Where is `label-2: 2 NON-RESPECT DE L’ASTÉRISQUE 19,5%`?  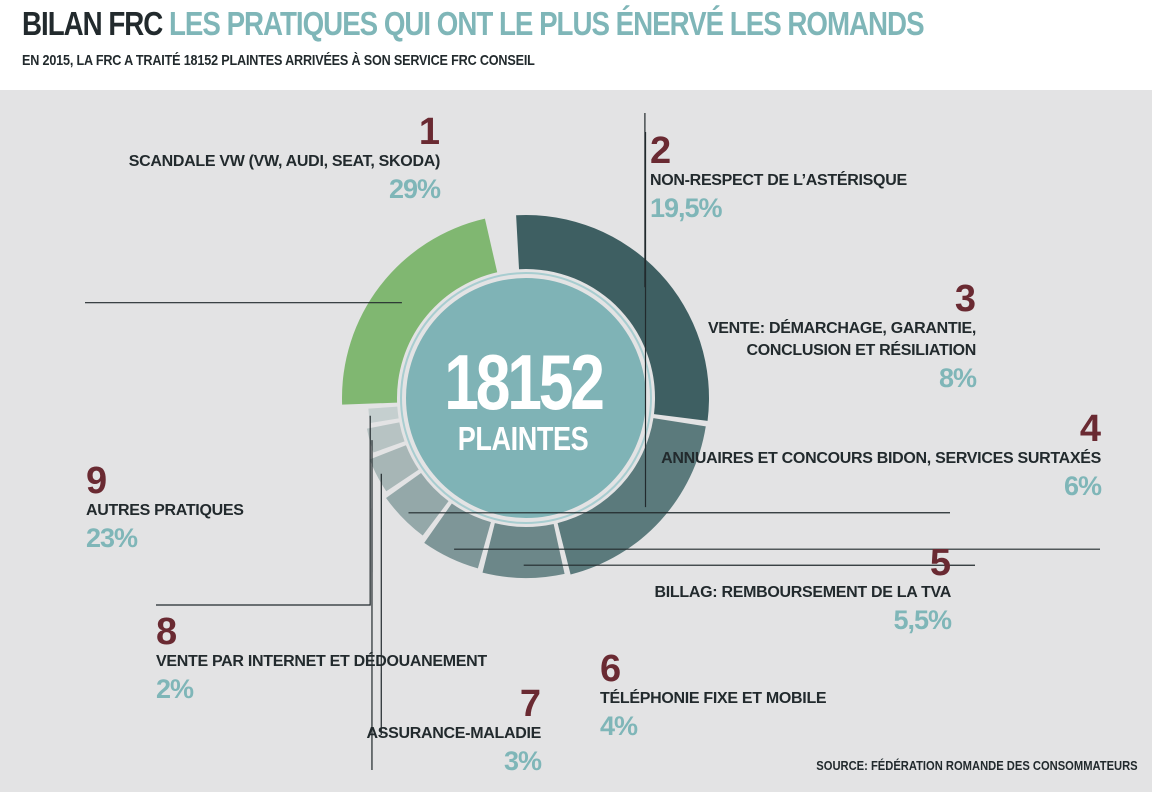 label-2: 2 NON-RESPECT DE L’ASTÉRISQUE 19,5% is located at coordinates (778, 178).